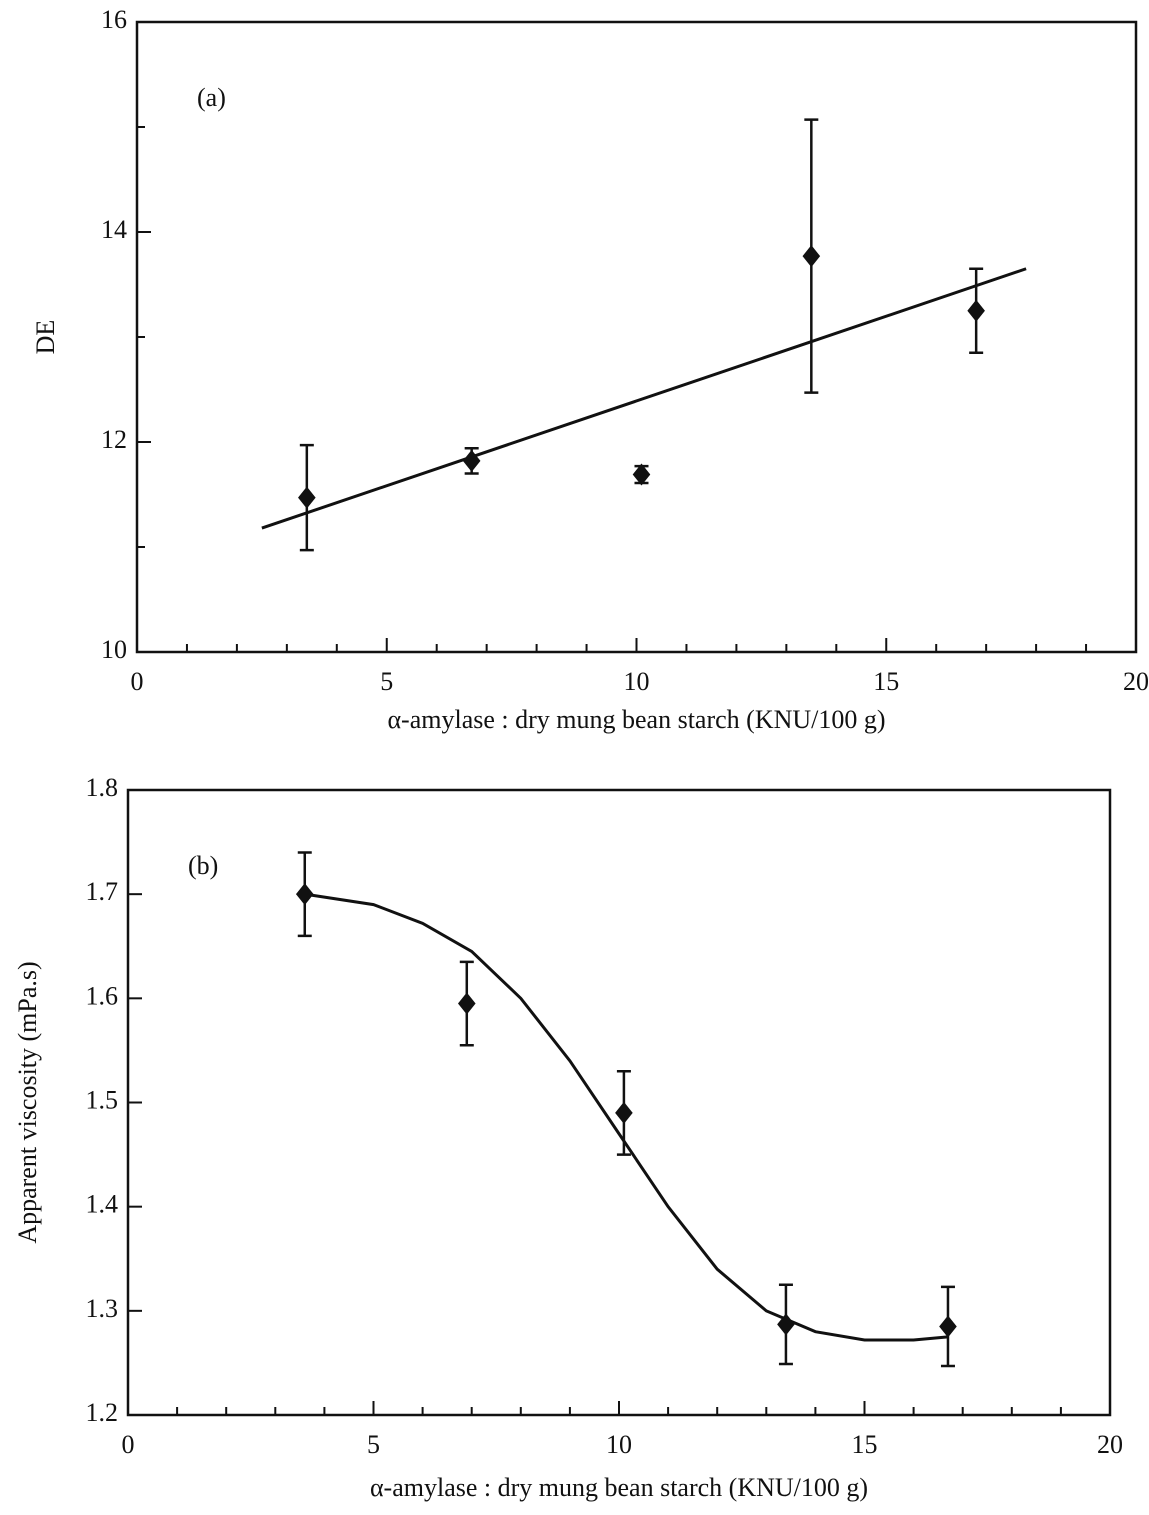  What do you see at coordinates (102, 787) in the screenshot?
I see `y-tick-label: 1.8` at bounding box center [102, 787].